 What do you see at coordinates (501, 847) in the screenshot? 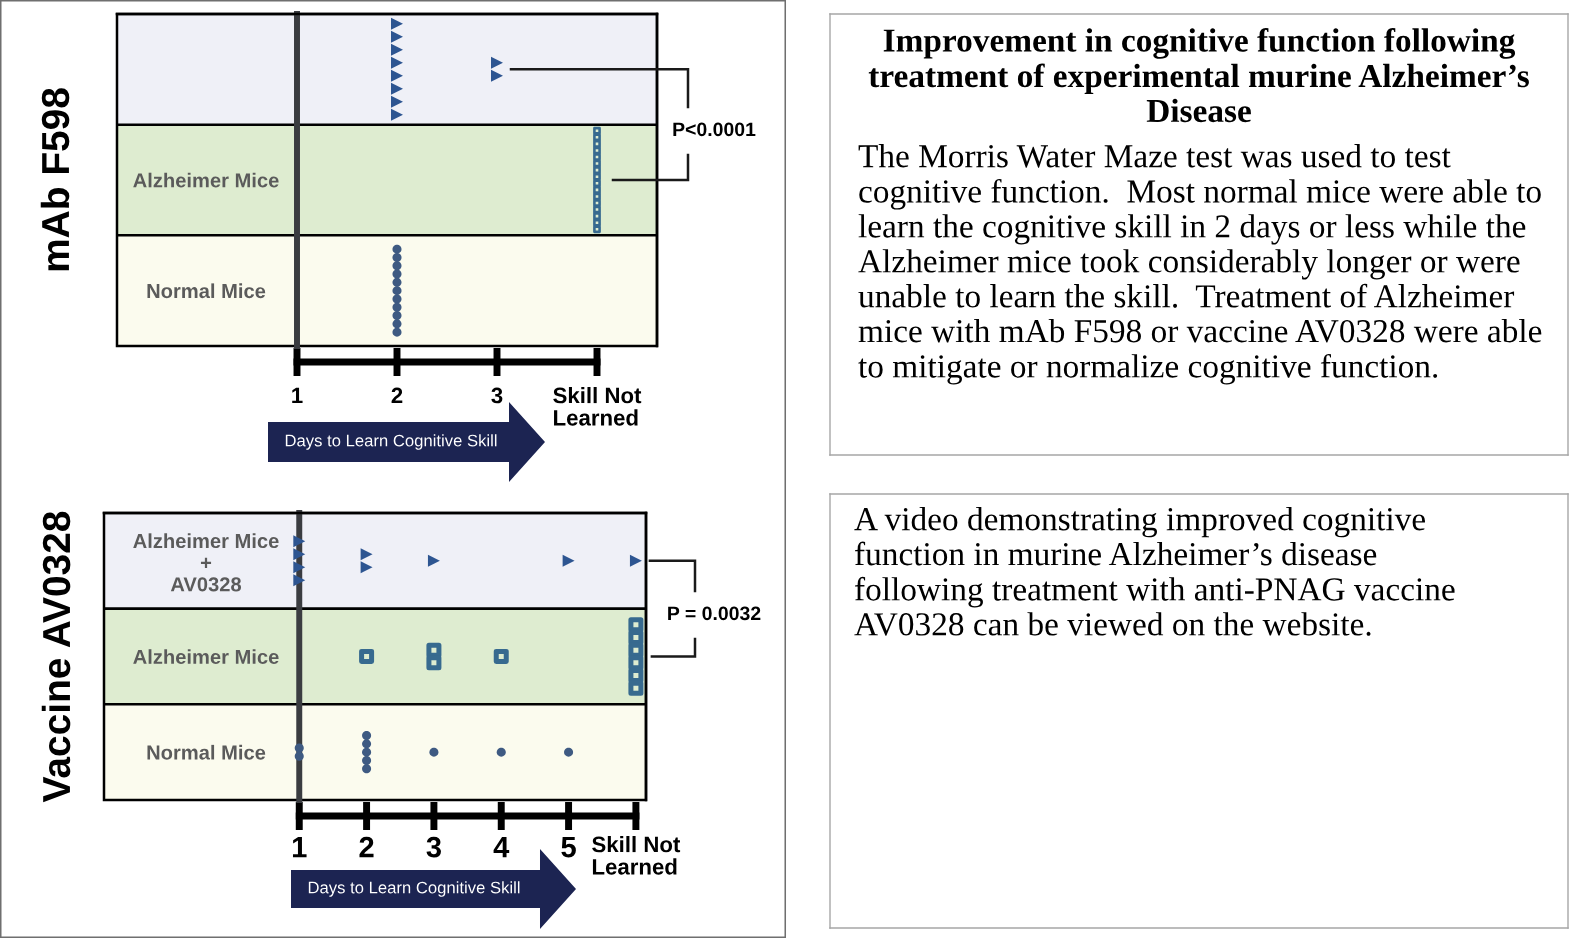
I see `x-tick-label: 4` at bounding box center [501, 847].